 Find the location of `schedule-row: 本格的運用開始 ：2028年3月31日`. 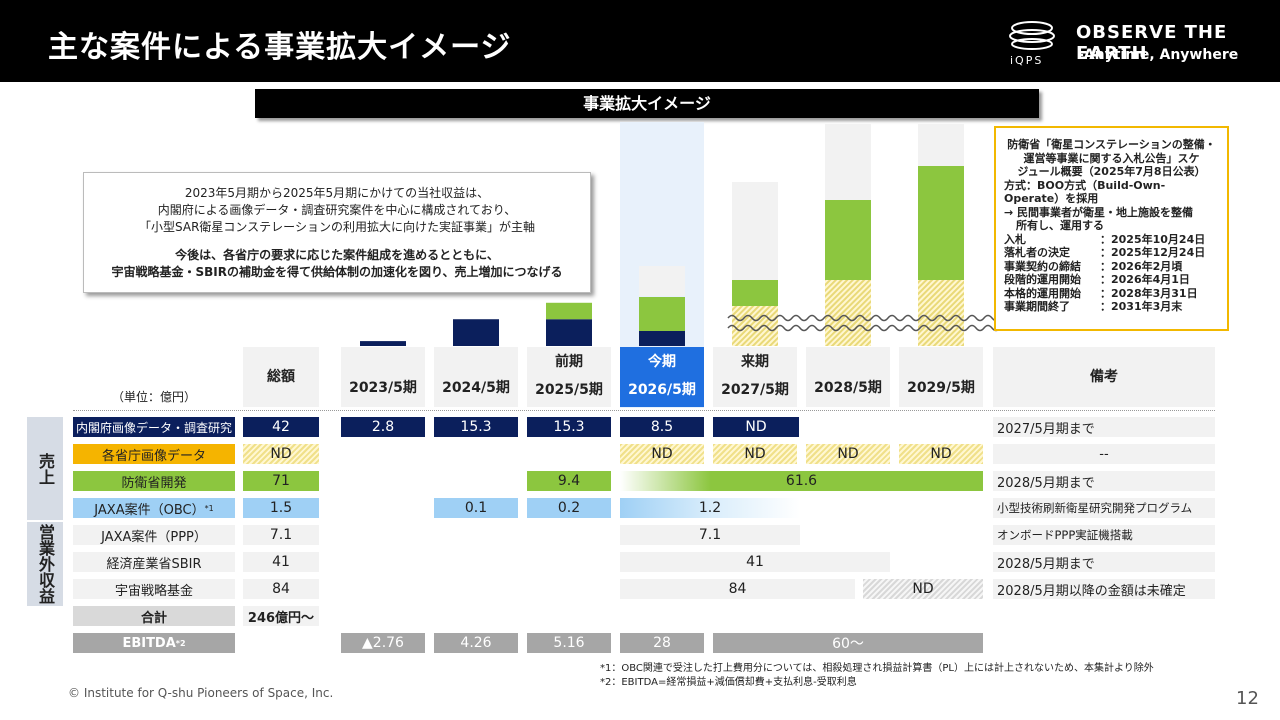

schedule-row: 本格的運用開始 ：2028年3月31日 is located at coordinates (1111, 294).